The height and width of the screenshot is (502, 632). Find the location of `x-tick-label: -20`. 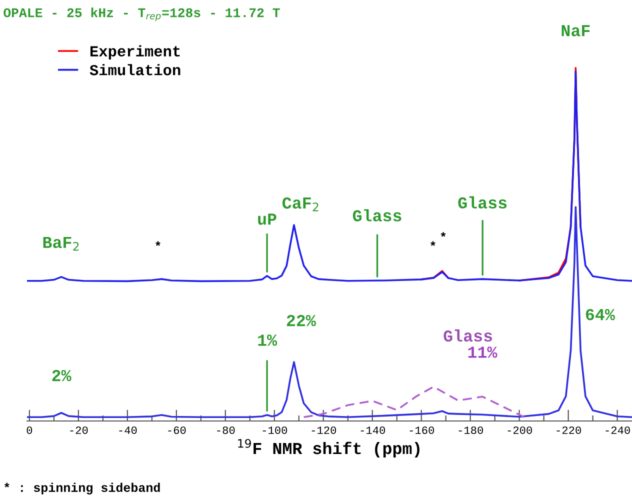

x-tick-label: -20 is located at coordinates (79, 430).